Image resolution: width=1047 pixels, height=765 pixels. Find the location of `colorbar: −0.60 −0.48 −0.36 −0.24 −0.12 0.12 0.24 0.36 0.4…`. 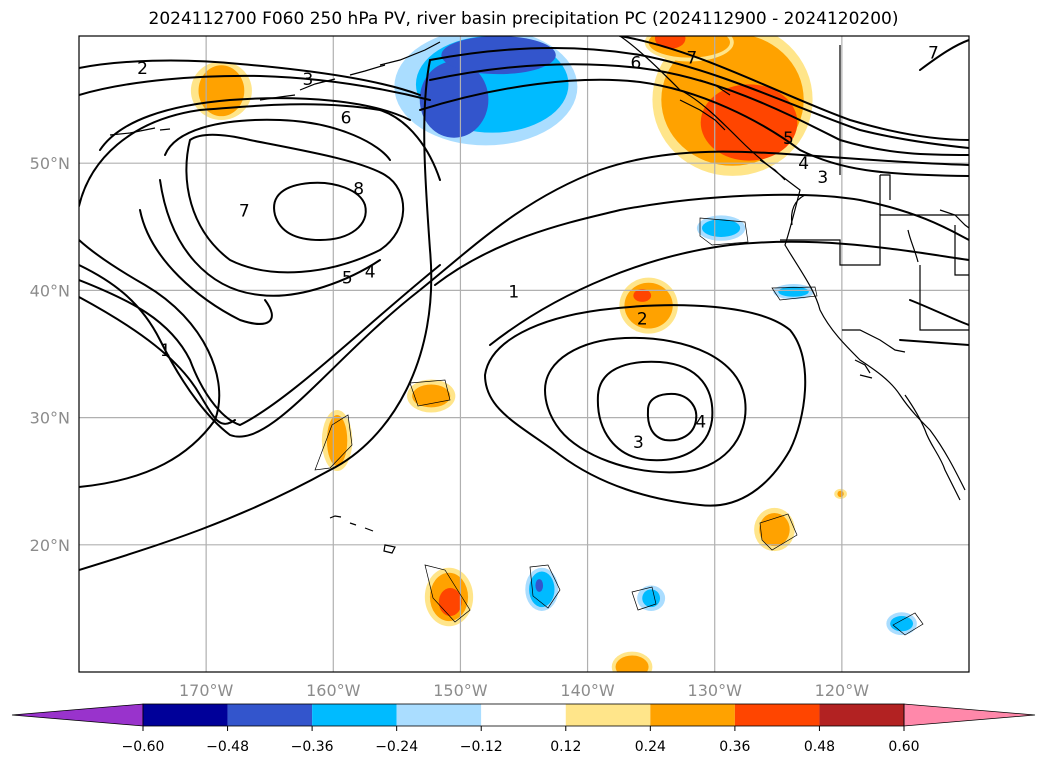

colorbar: −0.60 −0.48 −0.36 −0.24 −0.12 0.12 0.24 0.36 0.4… is located at coordinates (523, 729).